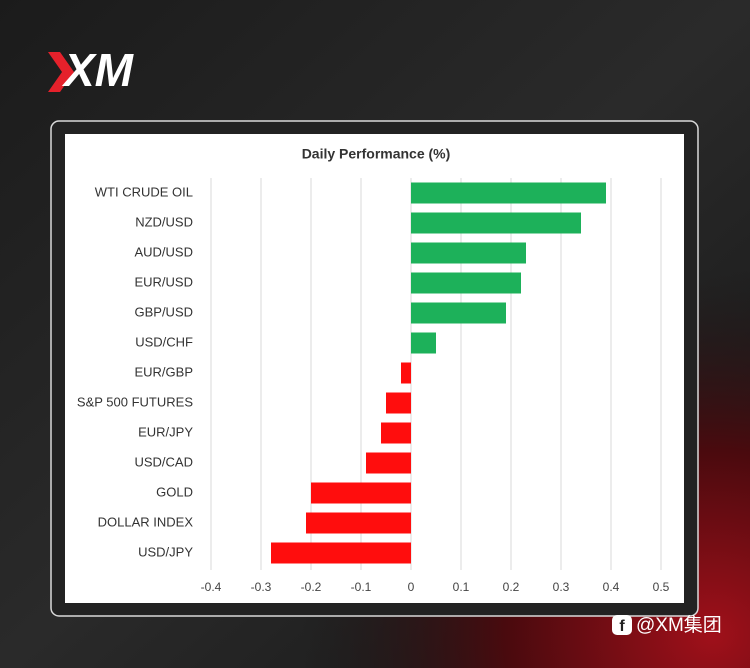  What do you see at coordinates (144, 191) in the screenshot?
I see `y-tick-label: WTI CRUDE OIL` at bounding box center [144, 191].